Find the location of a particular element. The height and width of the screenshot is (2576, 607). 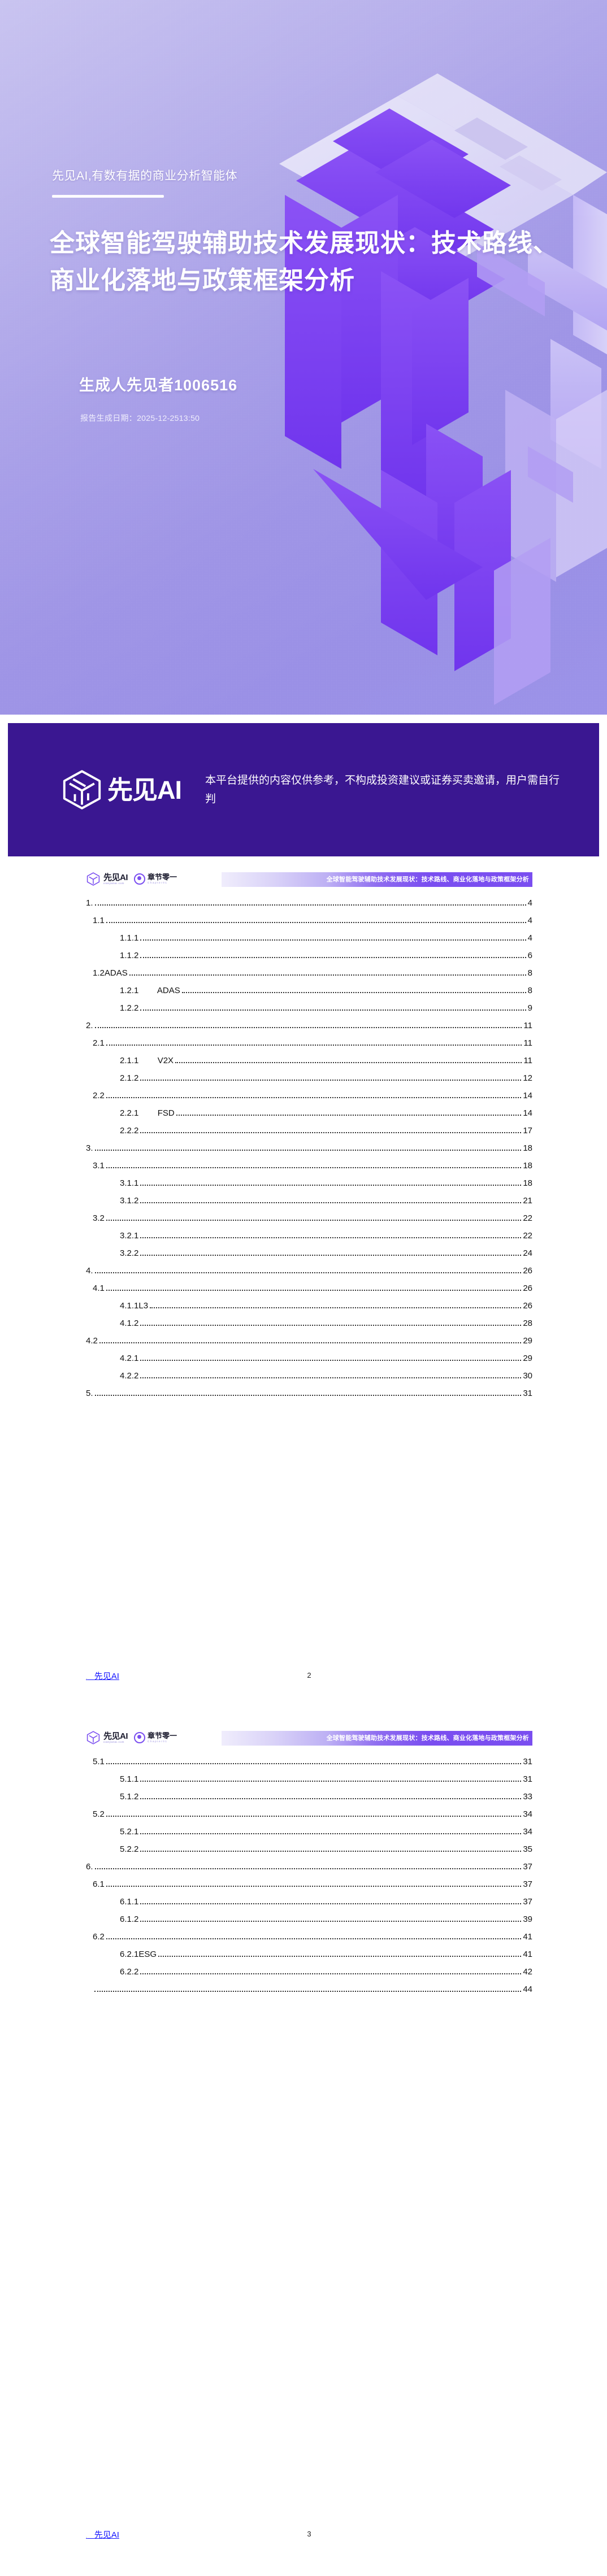

toc-entry: 4.2.1 29 is located at coordinates (309, 1362).